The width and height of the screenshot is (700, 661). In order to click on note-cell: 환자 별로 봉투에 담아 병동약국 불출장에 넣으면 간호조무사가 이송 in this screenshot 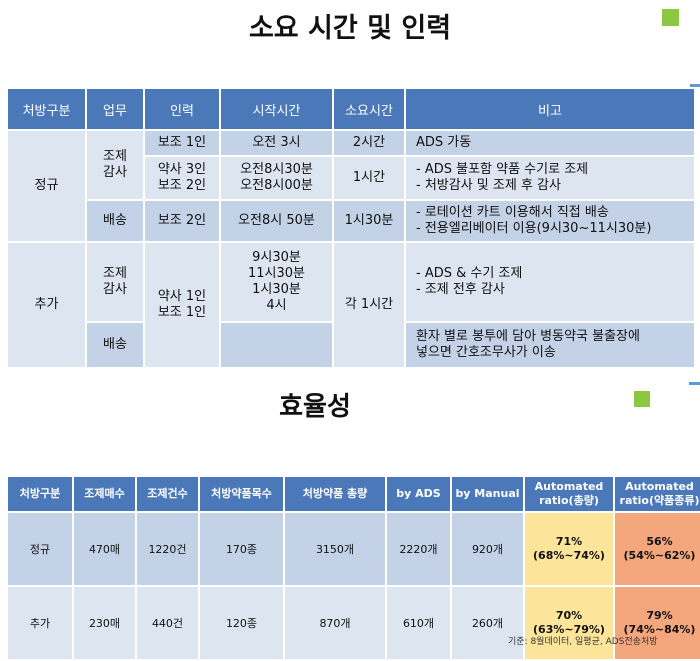, I will do `click(550, 345)`.